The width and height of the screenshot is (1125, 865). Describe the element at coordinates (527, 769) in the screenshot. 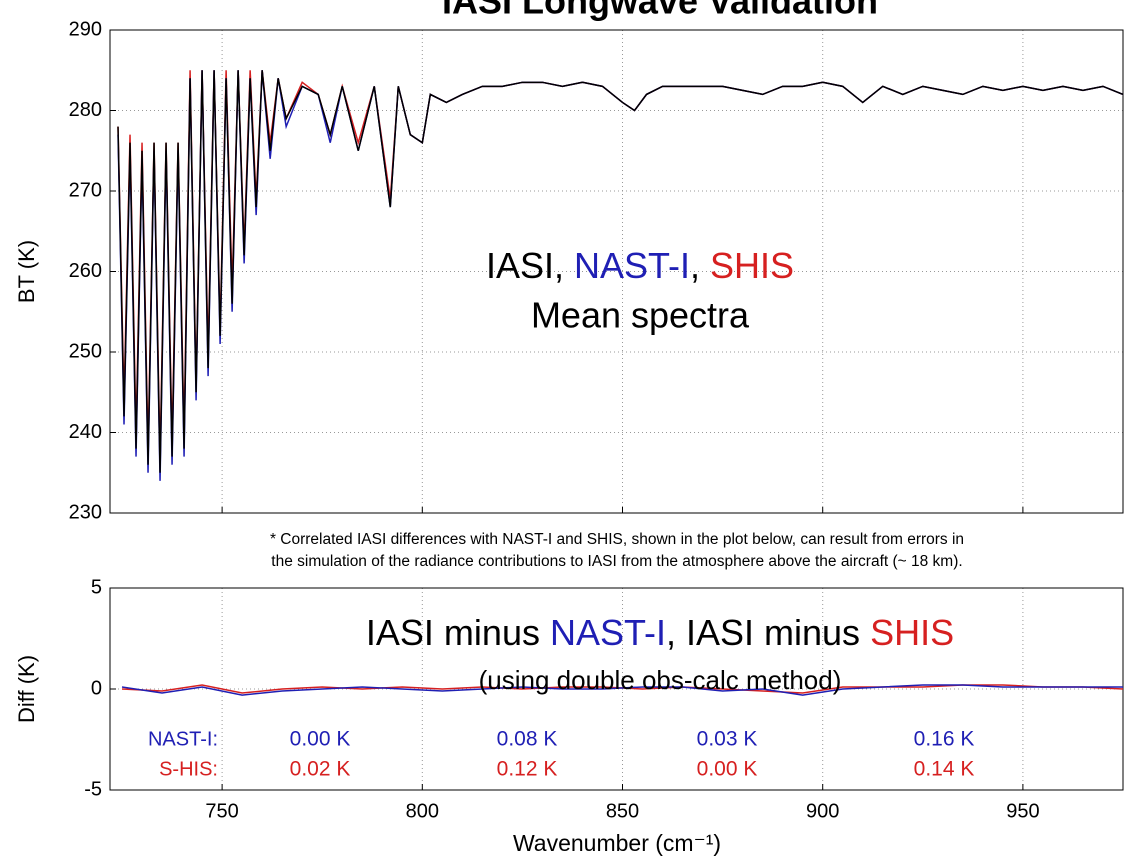

I see `stats-value: 0.12 K` at that location.